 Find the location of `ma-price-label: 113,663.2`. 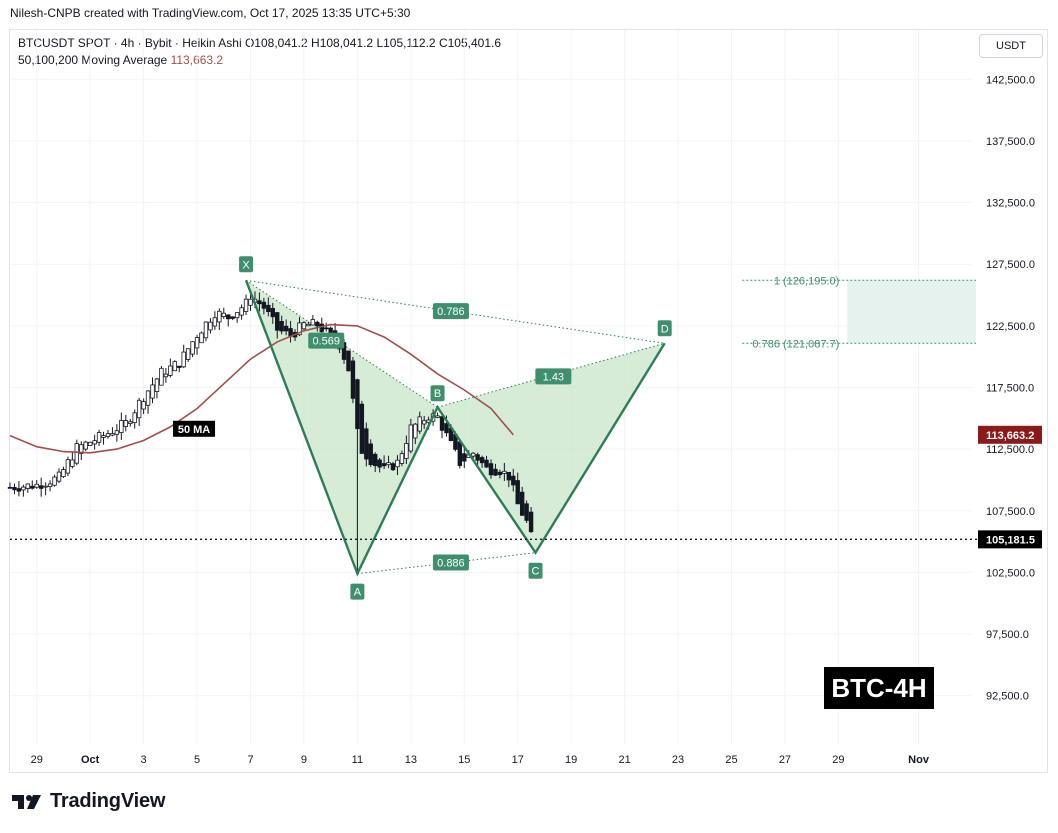

ma-price-label: 113,663.2 is located at coordinates (1010, 436).